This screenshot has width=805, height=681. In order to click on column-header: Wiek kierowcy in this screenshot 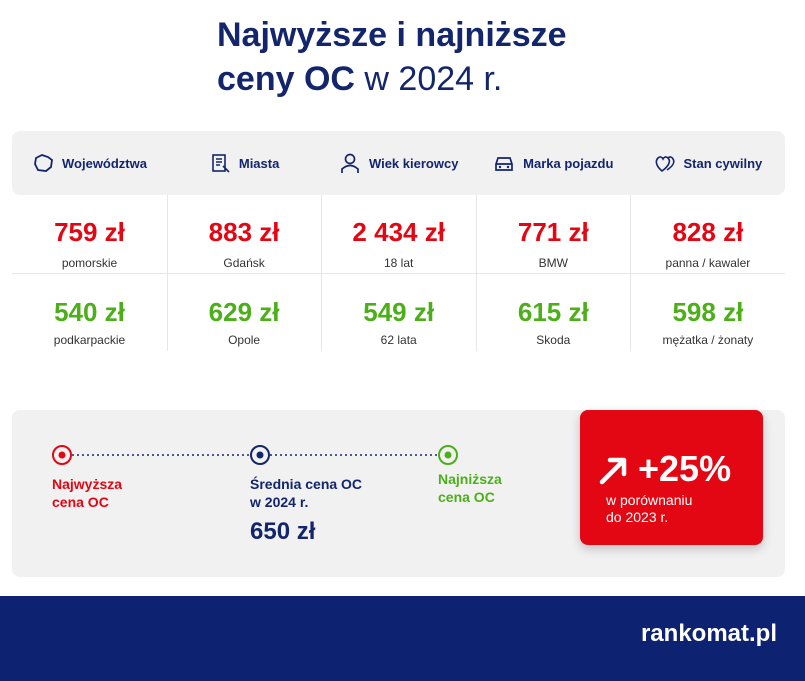, I will do `click(398, 163)`.